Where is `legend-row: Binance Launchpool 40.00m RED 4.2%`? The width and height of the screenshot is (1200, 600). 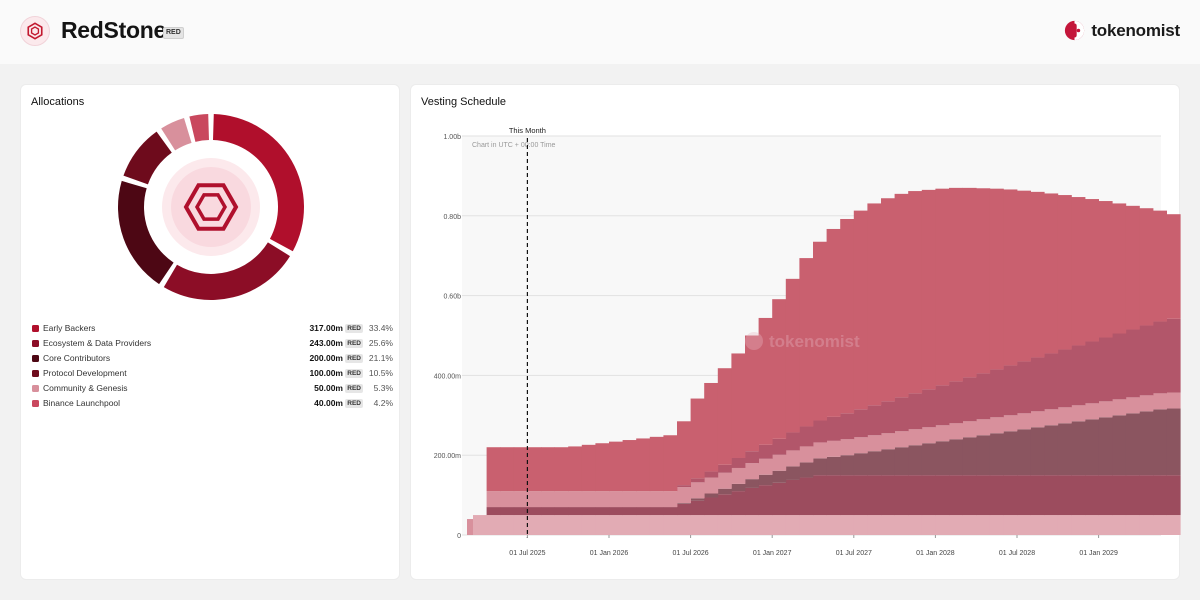
legend-row: Binance Launchpool 40.00m RED 4.2% is located at coordinates (212, 403).